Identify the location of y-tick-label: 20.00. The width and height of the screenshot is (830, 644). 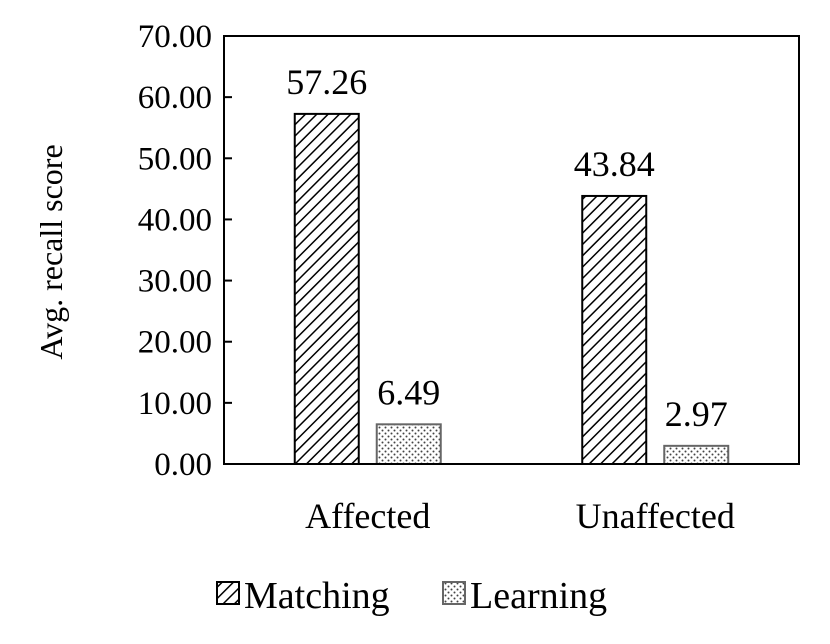
(175, 343).